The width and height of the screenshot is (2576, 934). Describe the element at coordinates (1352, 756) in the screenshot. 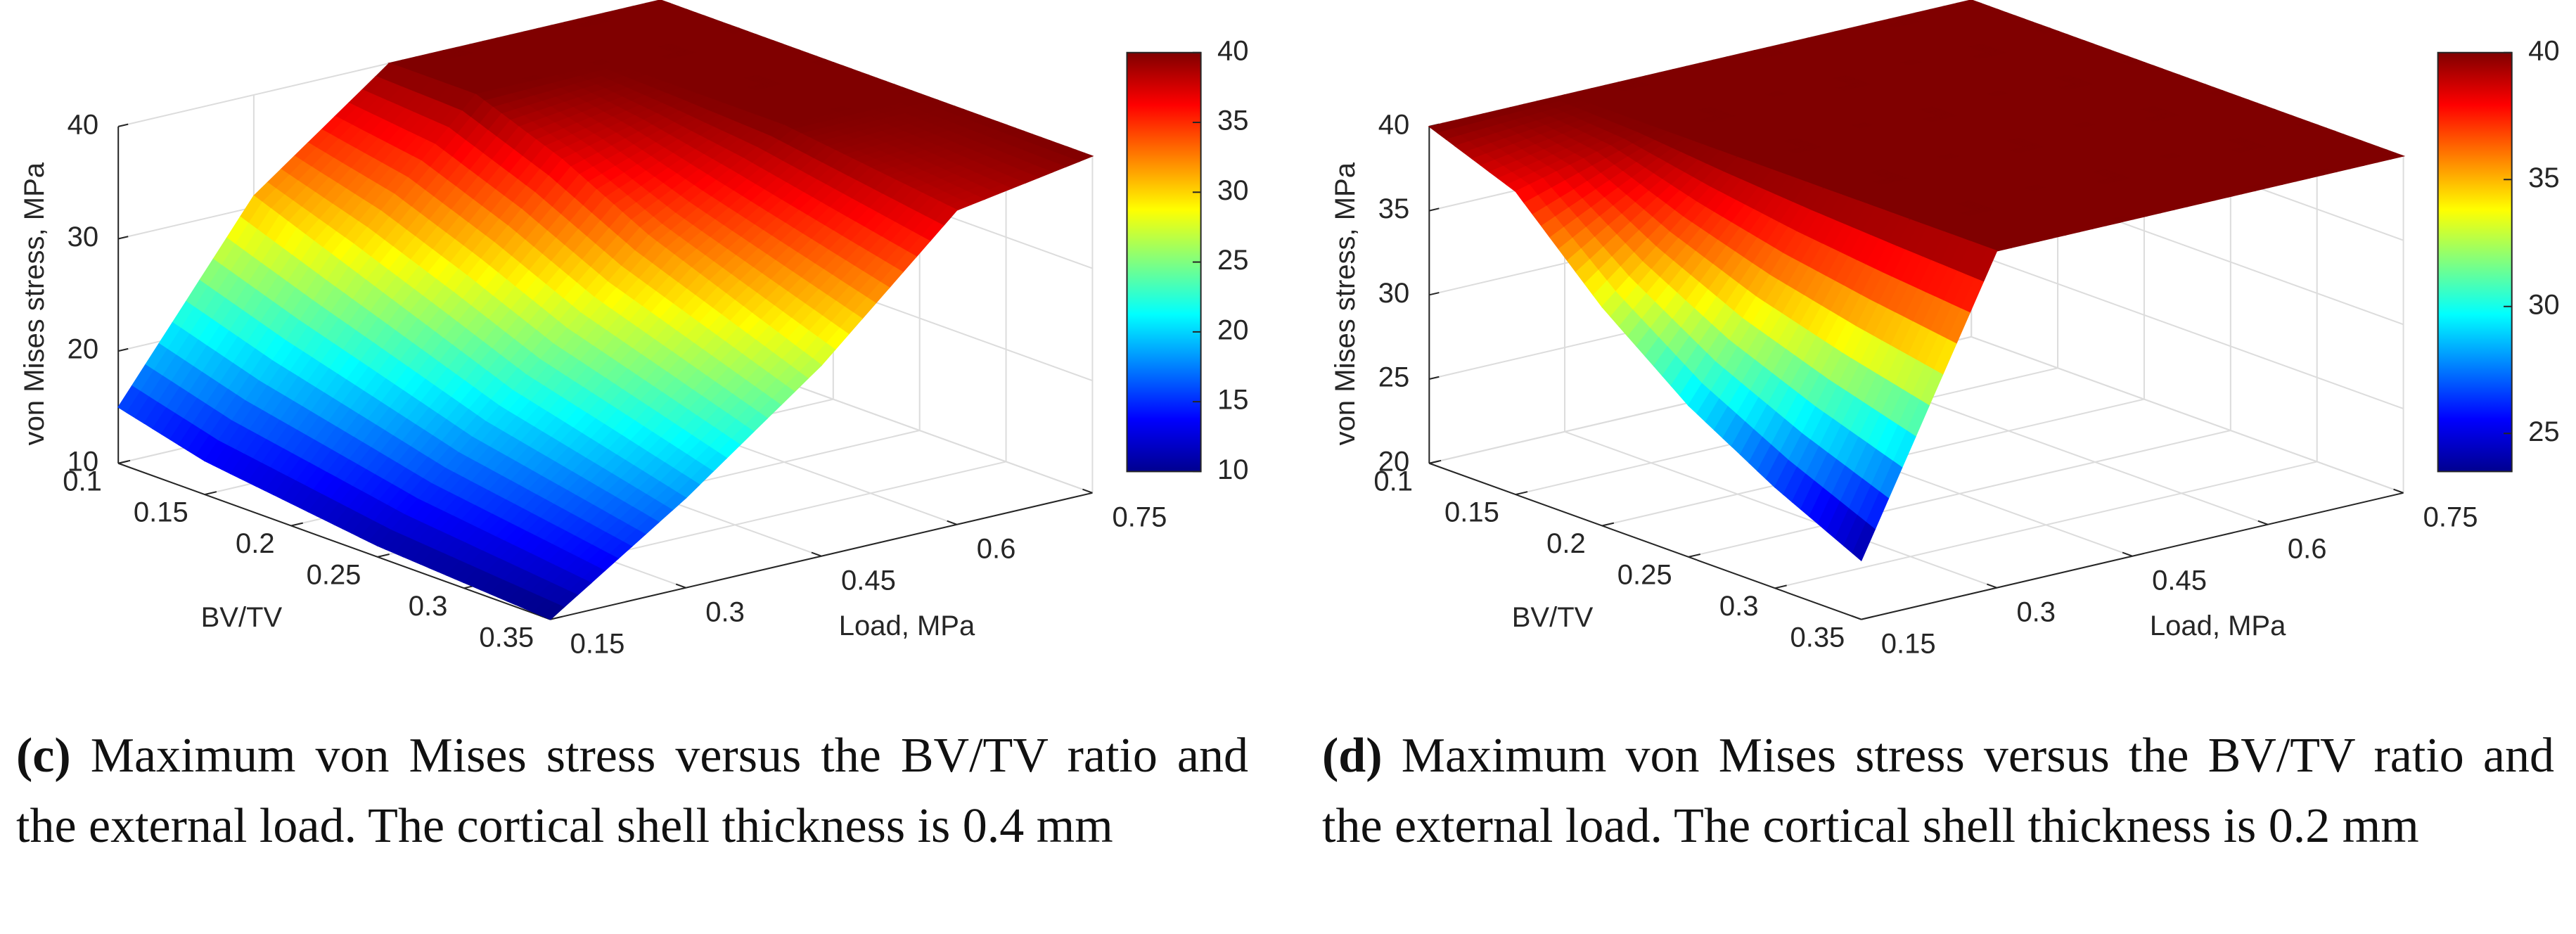

I see `caption-label: (d)` at that location.